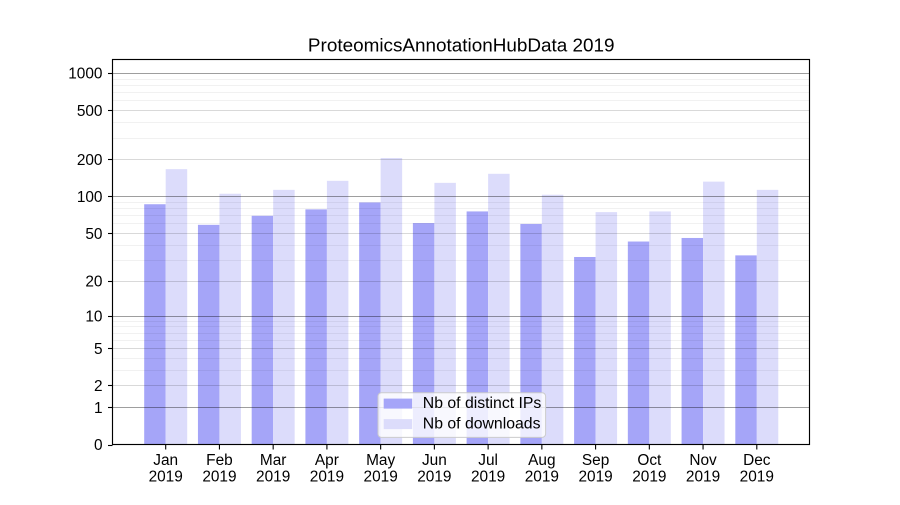 The image size is (900, 505). Describe the element at coordinates (380, 460) in the screenshot. I see `svg-text: May` at that location.